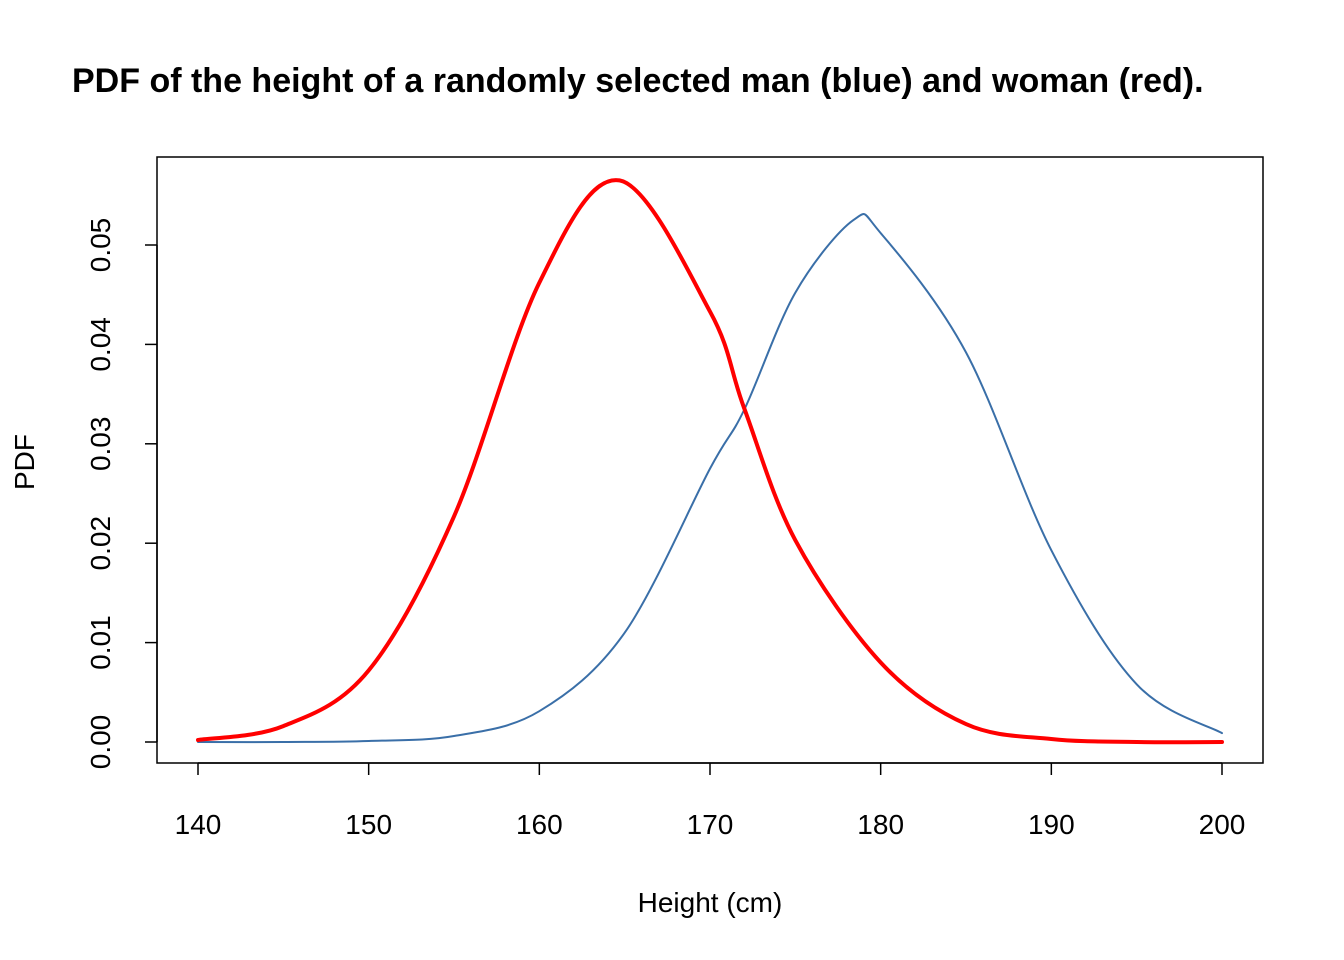 Image resolution: width=1344 pixels, height=960 pixels. Describe the element at coordinates (24, 462) in the screenshot. I see `y-axis-label: PDF` at that location.